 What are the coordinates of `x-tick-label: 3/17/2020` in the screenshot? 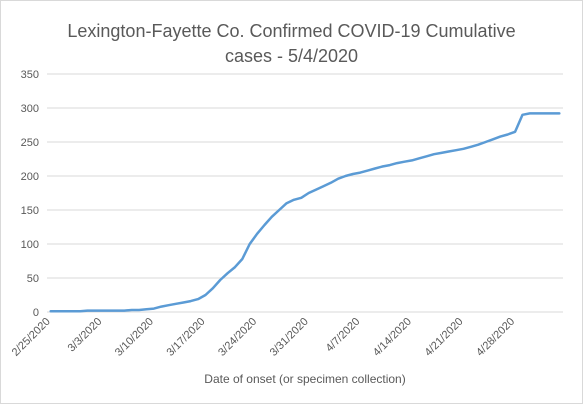 It's located at (186, 337).